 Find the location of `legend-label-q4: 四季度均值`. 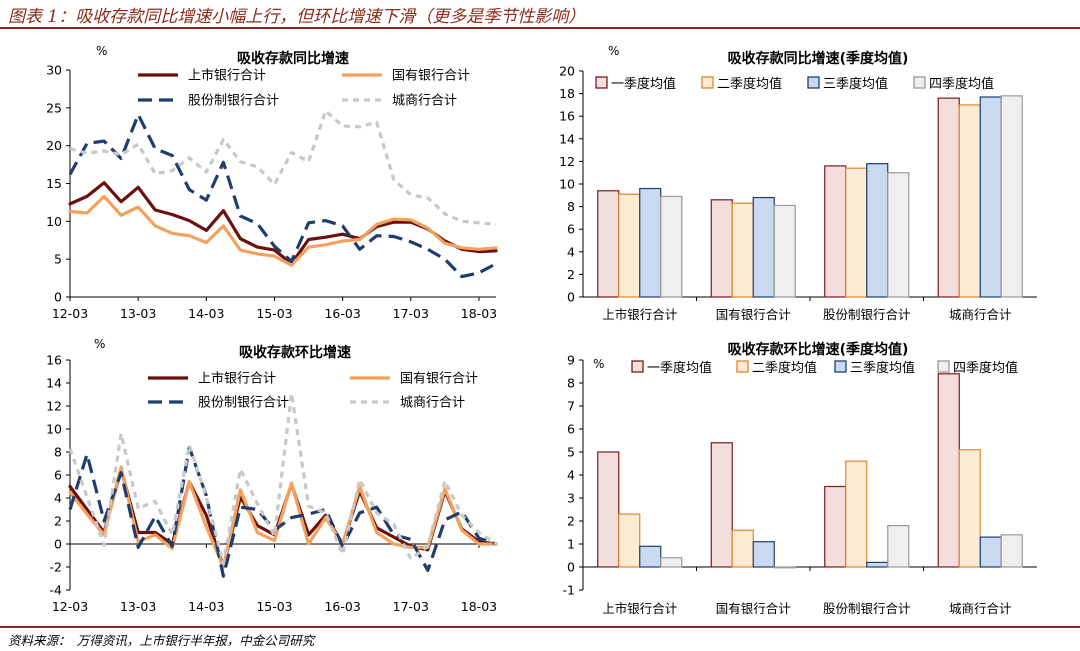

legend-label-q4: 四季度均值 is located at coordinates (985, 368).